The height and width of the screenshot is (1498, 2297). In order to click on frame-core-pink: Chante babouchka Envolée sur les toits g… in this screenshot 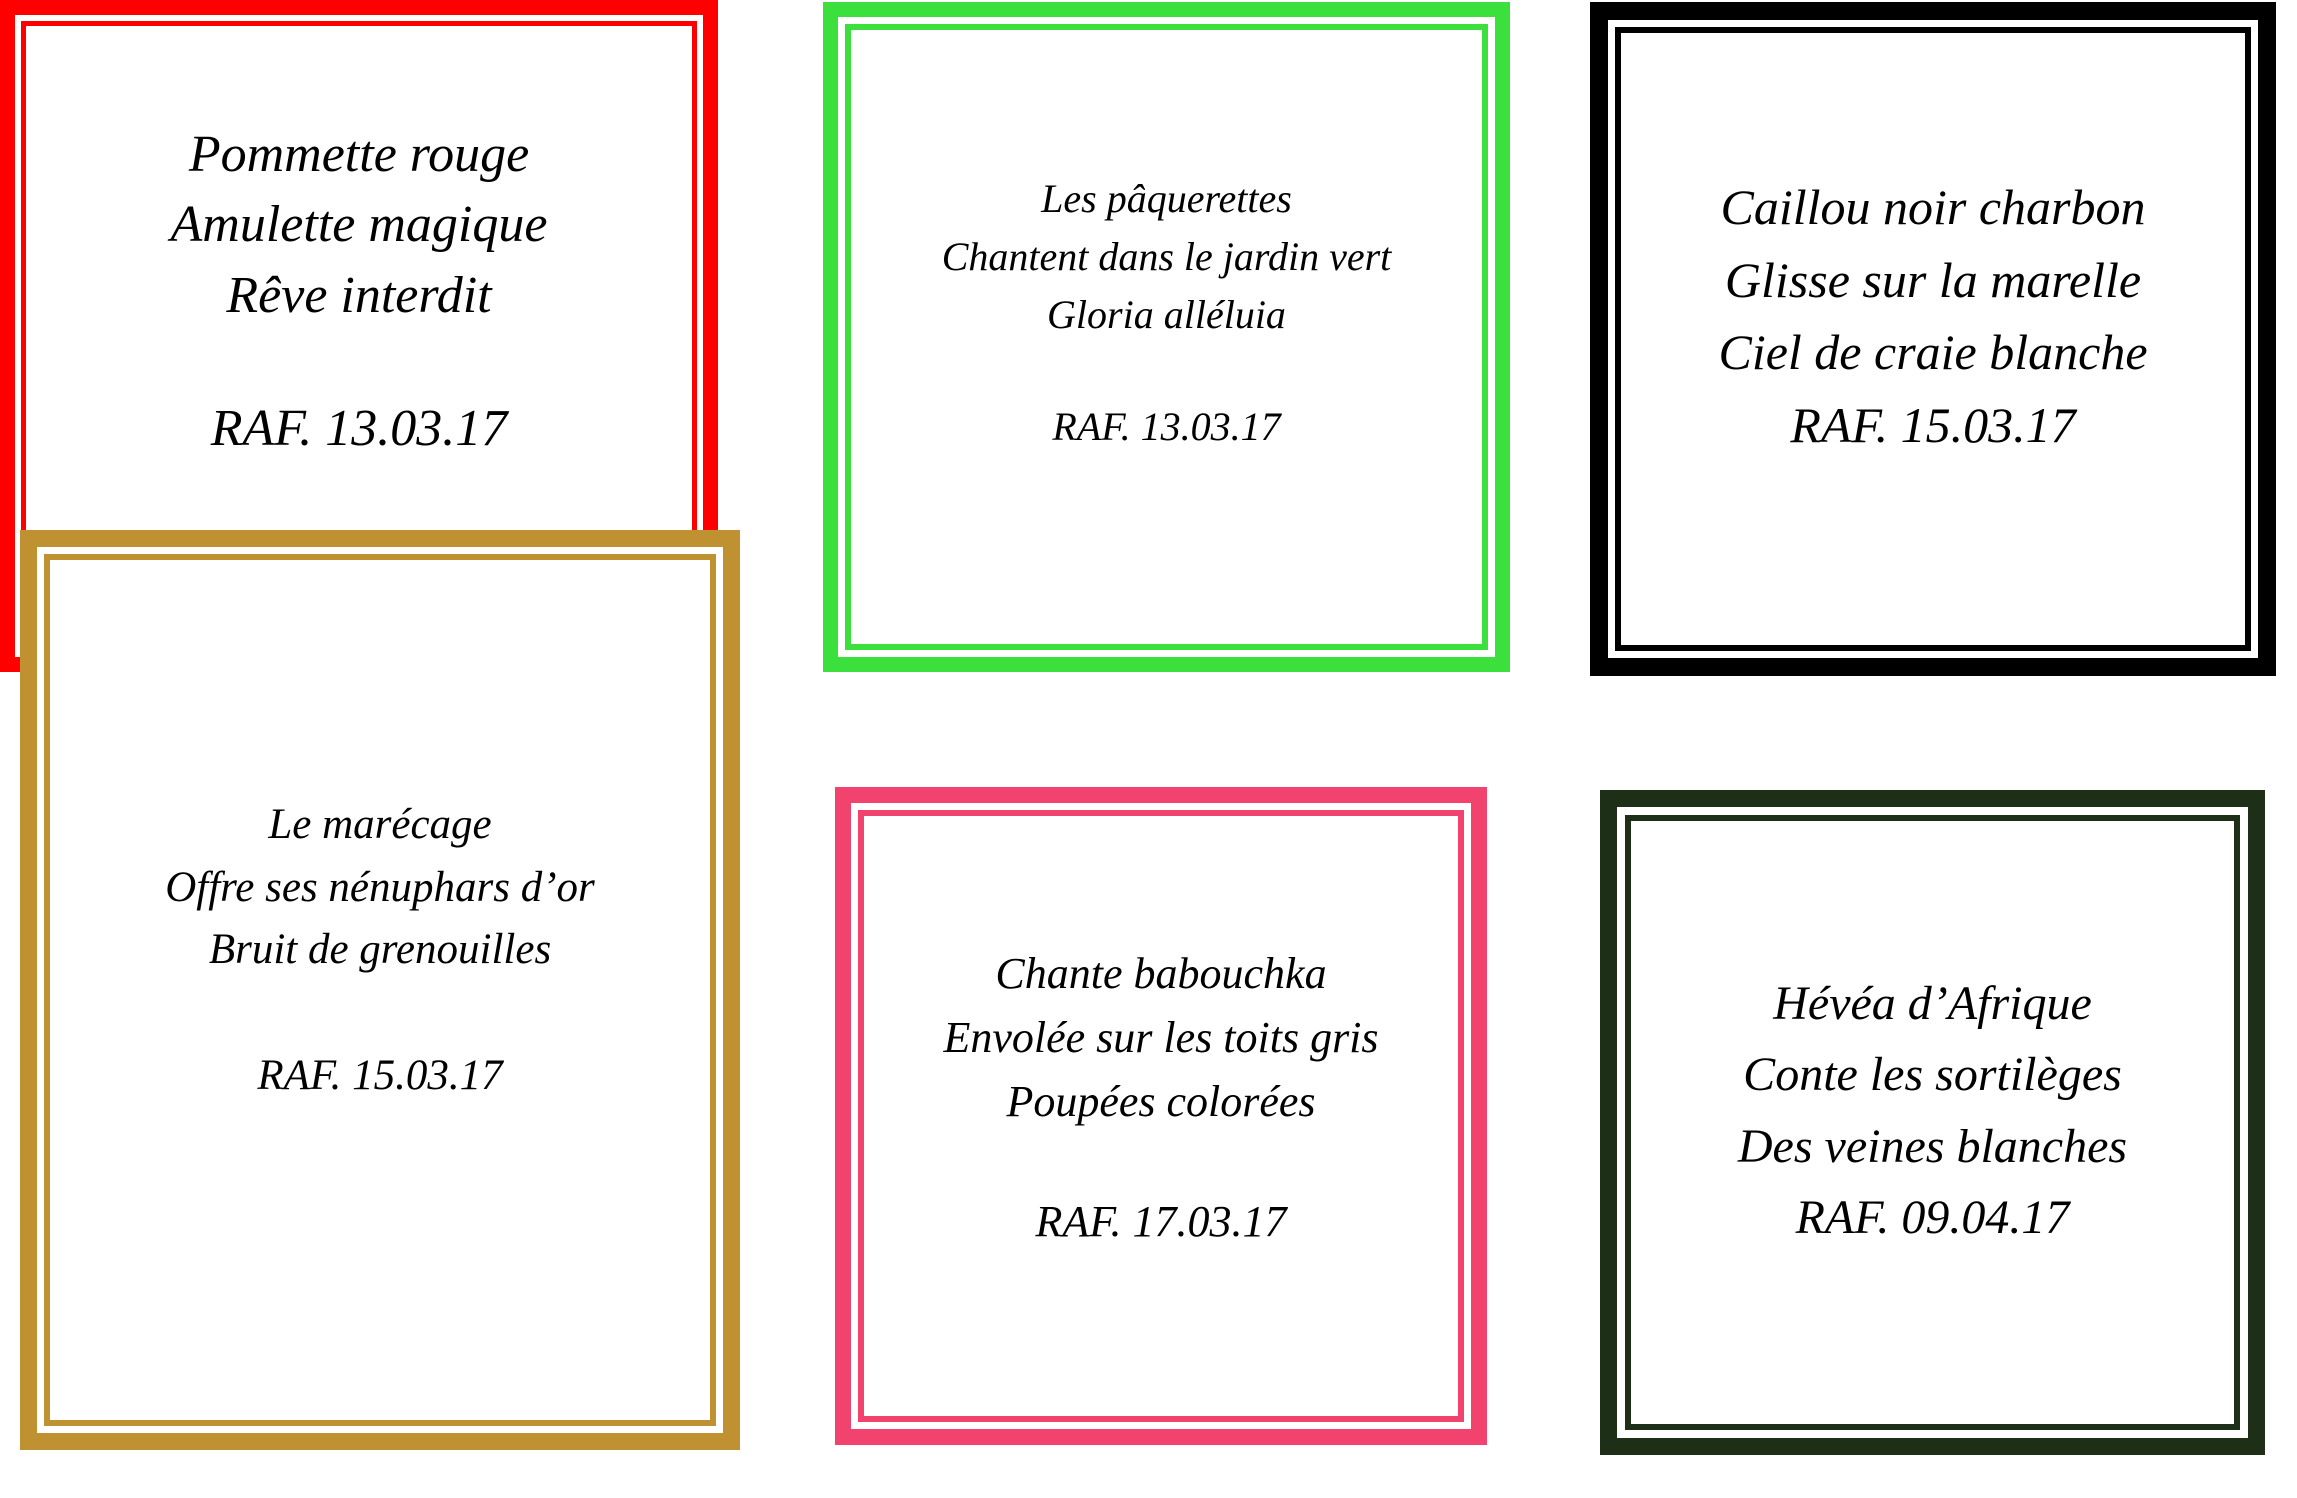, I will do `click(1161, 1116)`.